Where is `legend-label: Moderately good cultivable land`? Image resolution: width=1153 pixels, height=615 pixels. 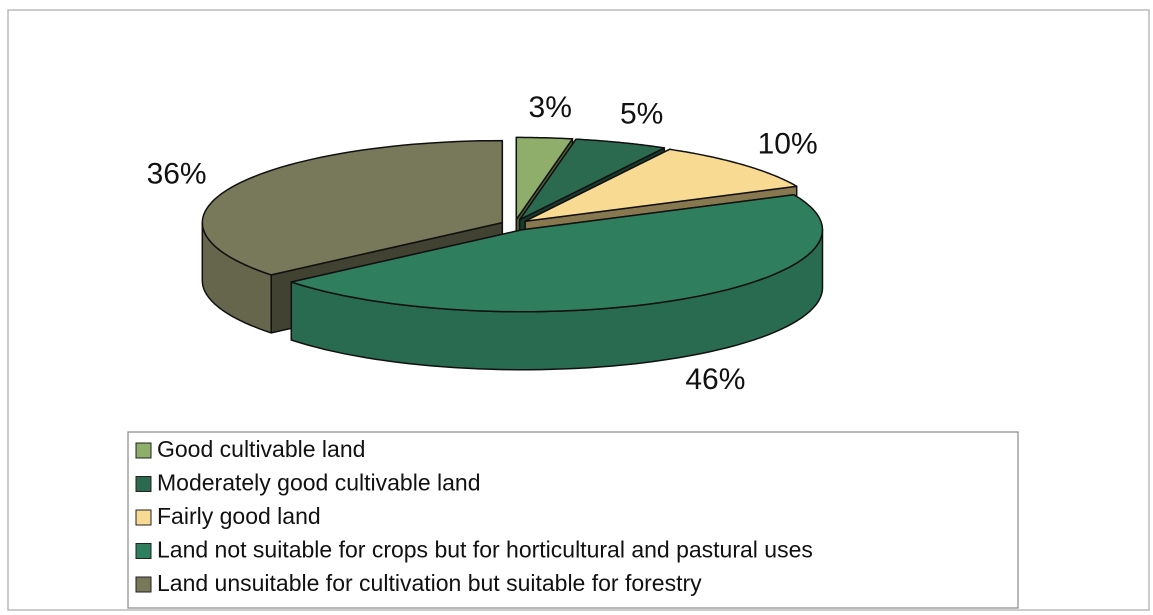
legend-label: Moderately good cultivable land is located at coordinates (318, 483).